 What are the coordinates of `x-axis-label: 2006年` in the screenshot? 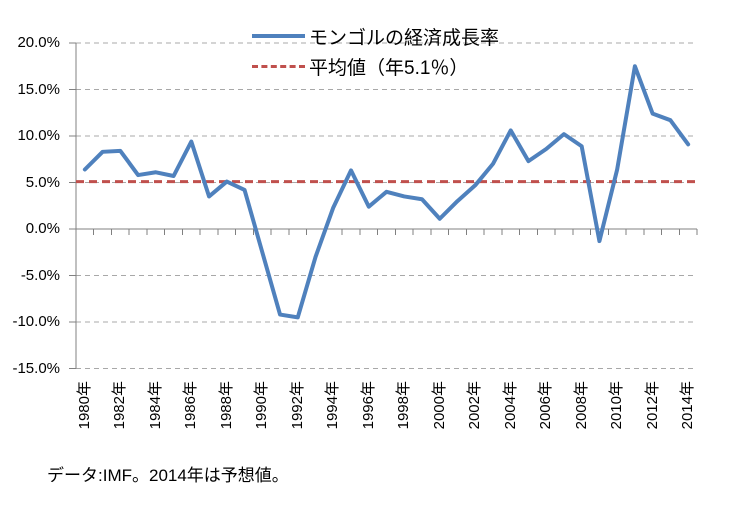 It's located at (546, 405).